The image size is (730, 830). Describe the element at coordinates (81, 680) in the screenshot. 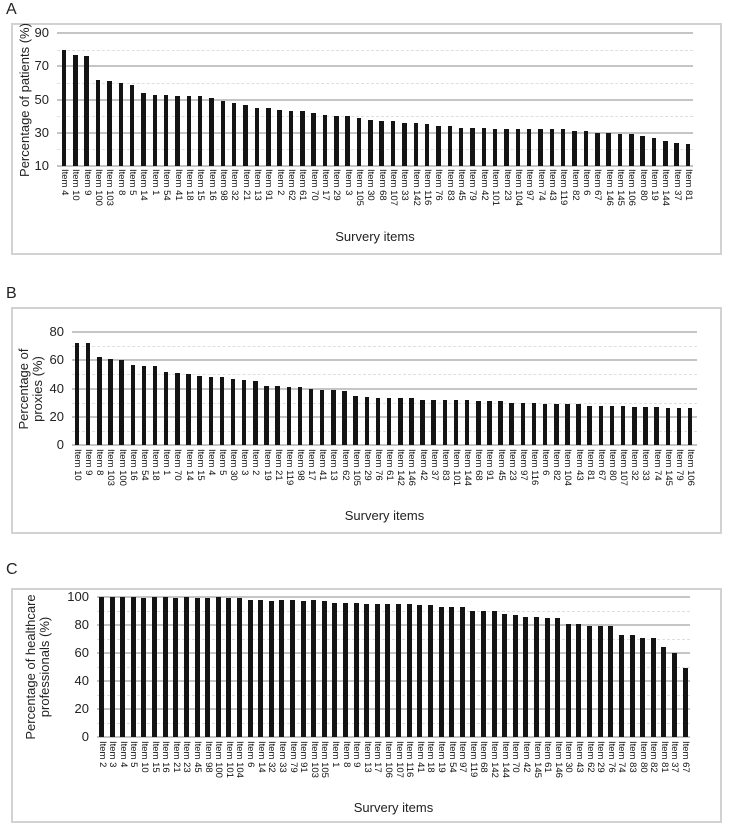

I see `y-tick-label: 40` at that location.